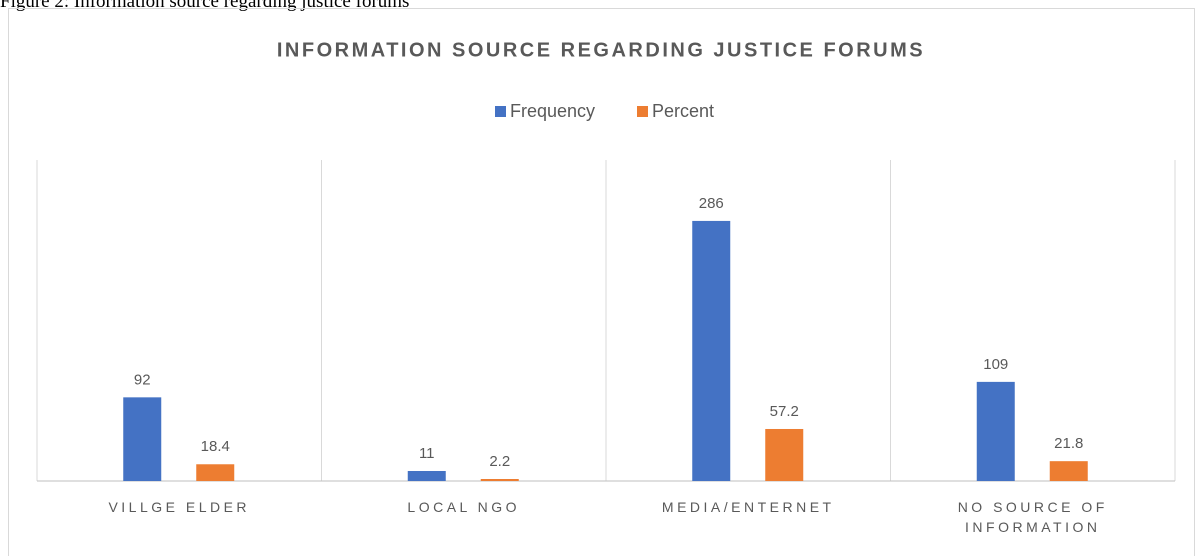 This screenshot has width=1202, height=556. What do you see at coordinates (427, 453) in the screenshot?
I see `data-label: 11` at bounding box center [427, 453].